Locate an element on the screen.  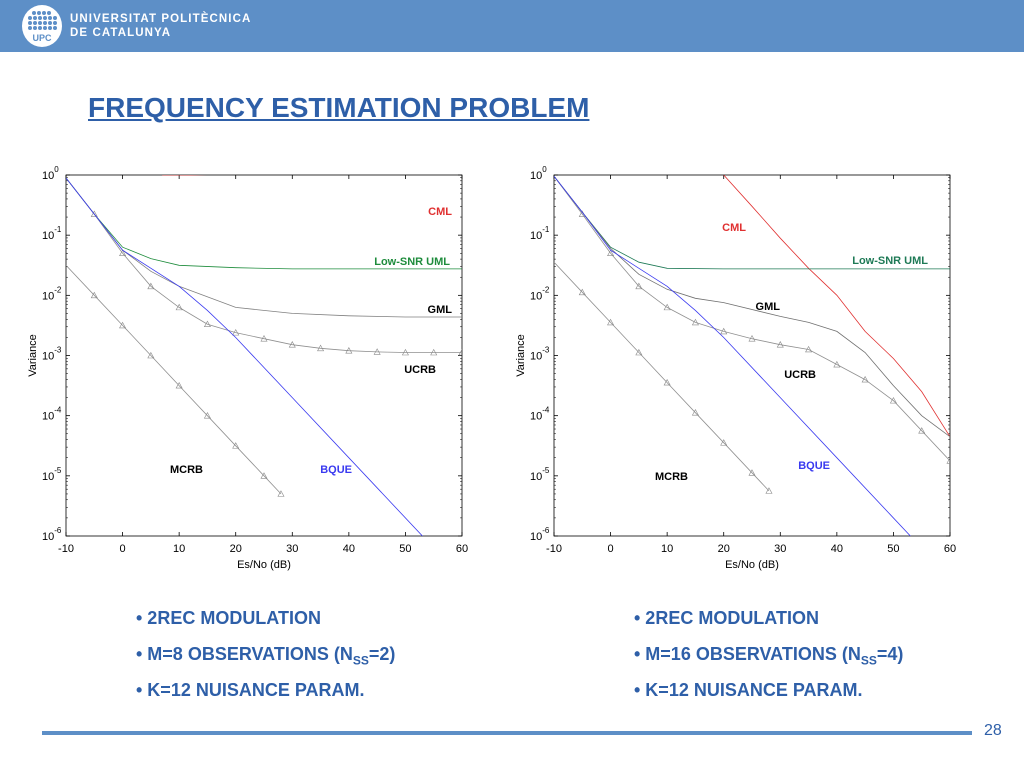
bullet-nuisance: • K=12 NUISANCE PARAM. is located at coordinates (250, 690).